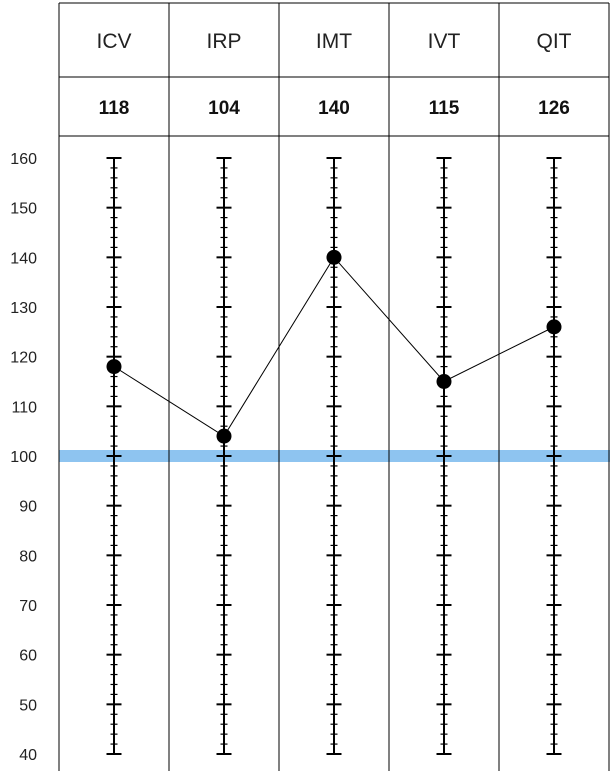  What do you see at coordinates (113, 41) in the screenshot?
I see `category-label-icv: ICV` at bounding box center [113, 41].